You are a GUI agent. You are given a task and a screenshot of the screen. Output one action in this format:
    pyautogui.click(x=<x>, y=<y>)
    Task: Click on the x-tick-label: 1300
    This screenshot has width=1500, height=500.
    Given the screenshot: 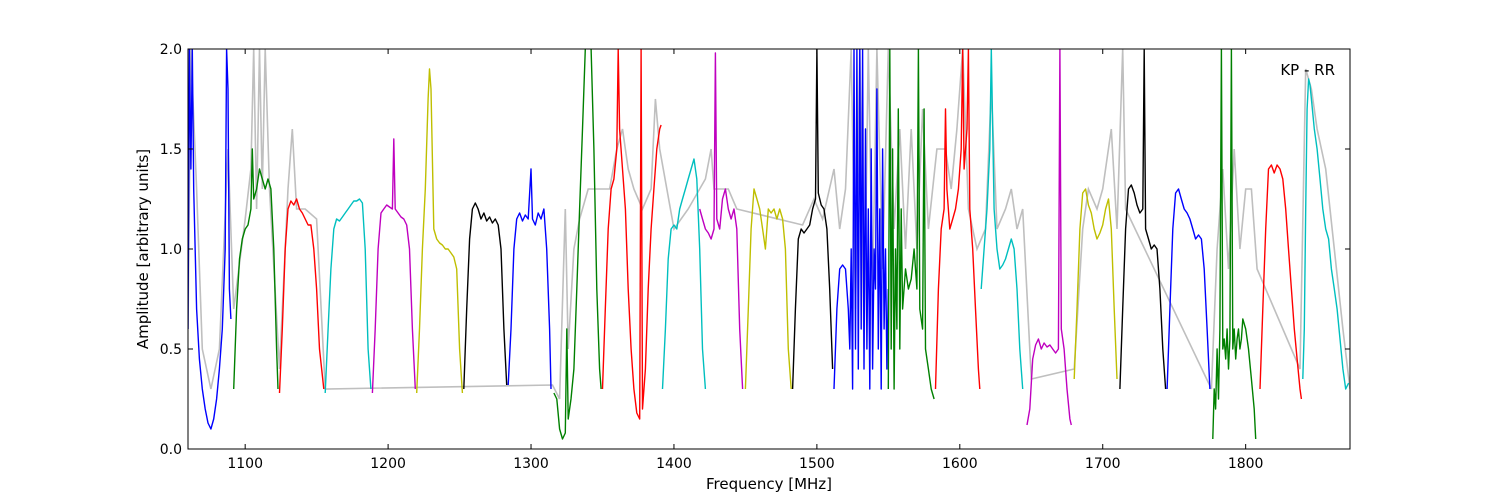 What is the action you would take?
    pyautogui.click(x=531, y=464)
    